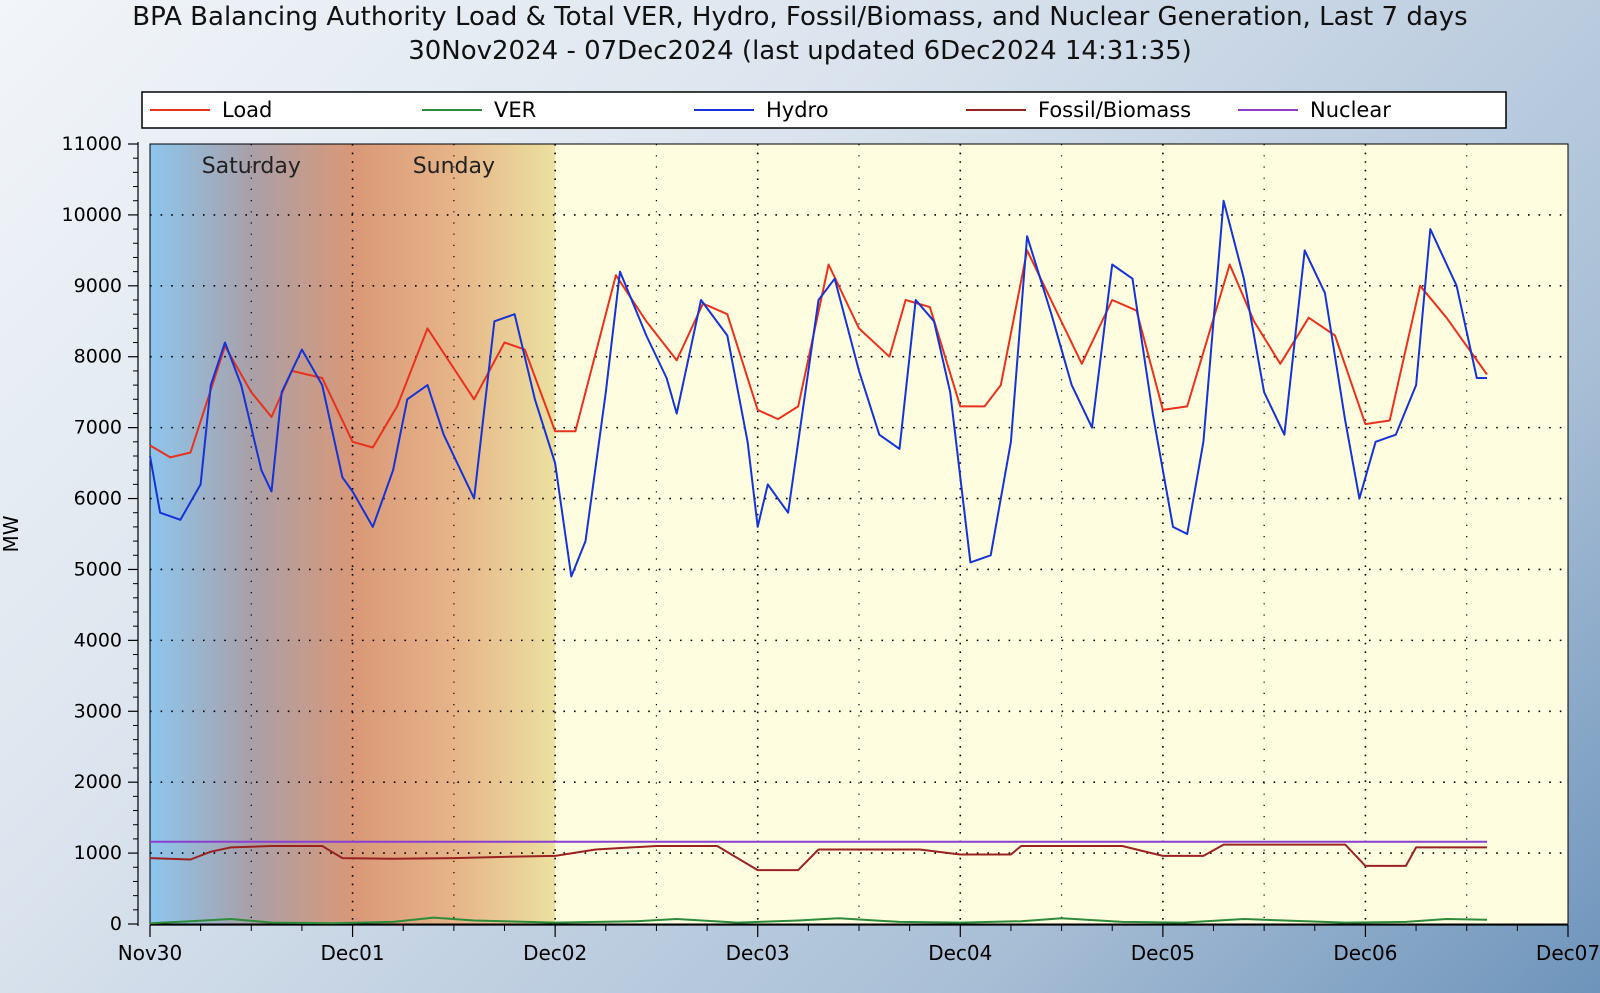 The height and width of the screenshot is (993, 1600). What do you see at coordinates (1163, 953) in the screenshot?
I see `x-tick-label: Dec05` at bounding box center [1163, 953].